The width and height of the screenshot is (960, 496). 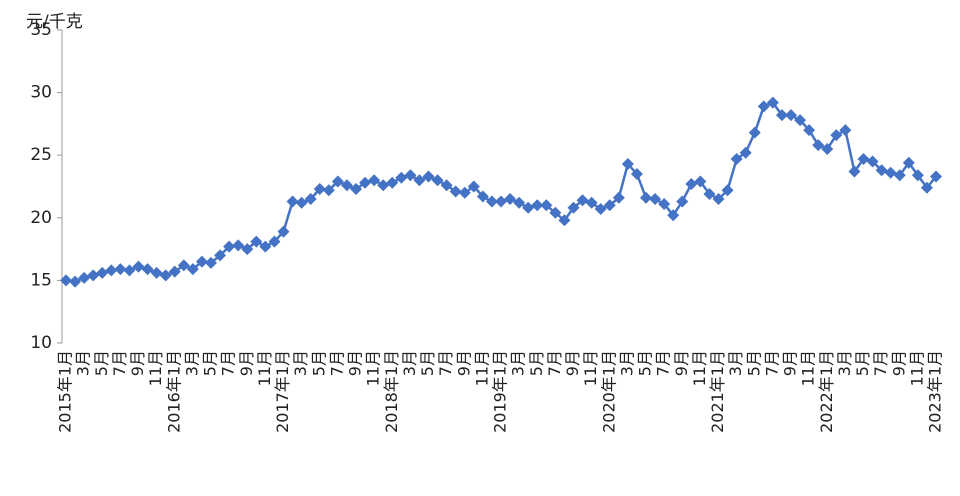 I want to click on x-tick-label: 2021年1月, so click(x=717, y=391).